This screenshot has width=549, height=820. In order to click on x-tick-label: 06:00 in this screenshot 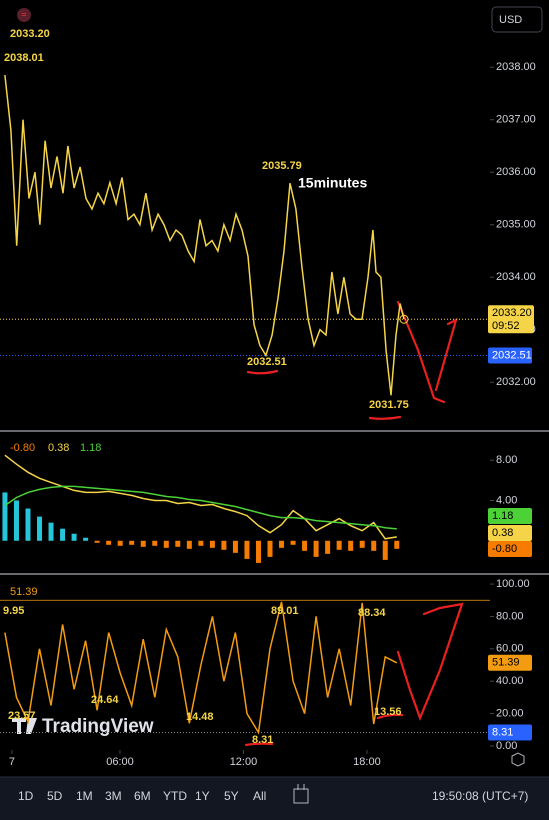, I will do `click(120, 762)`.